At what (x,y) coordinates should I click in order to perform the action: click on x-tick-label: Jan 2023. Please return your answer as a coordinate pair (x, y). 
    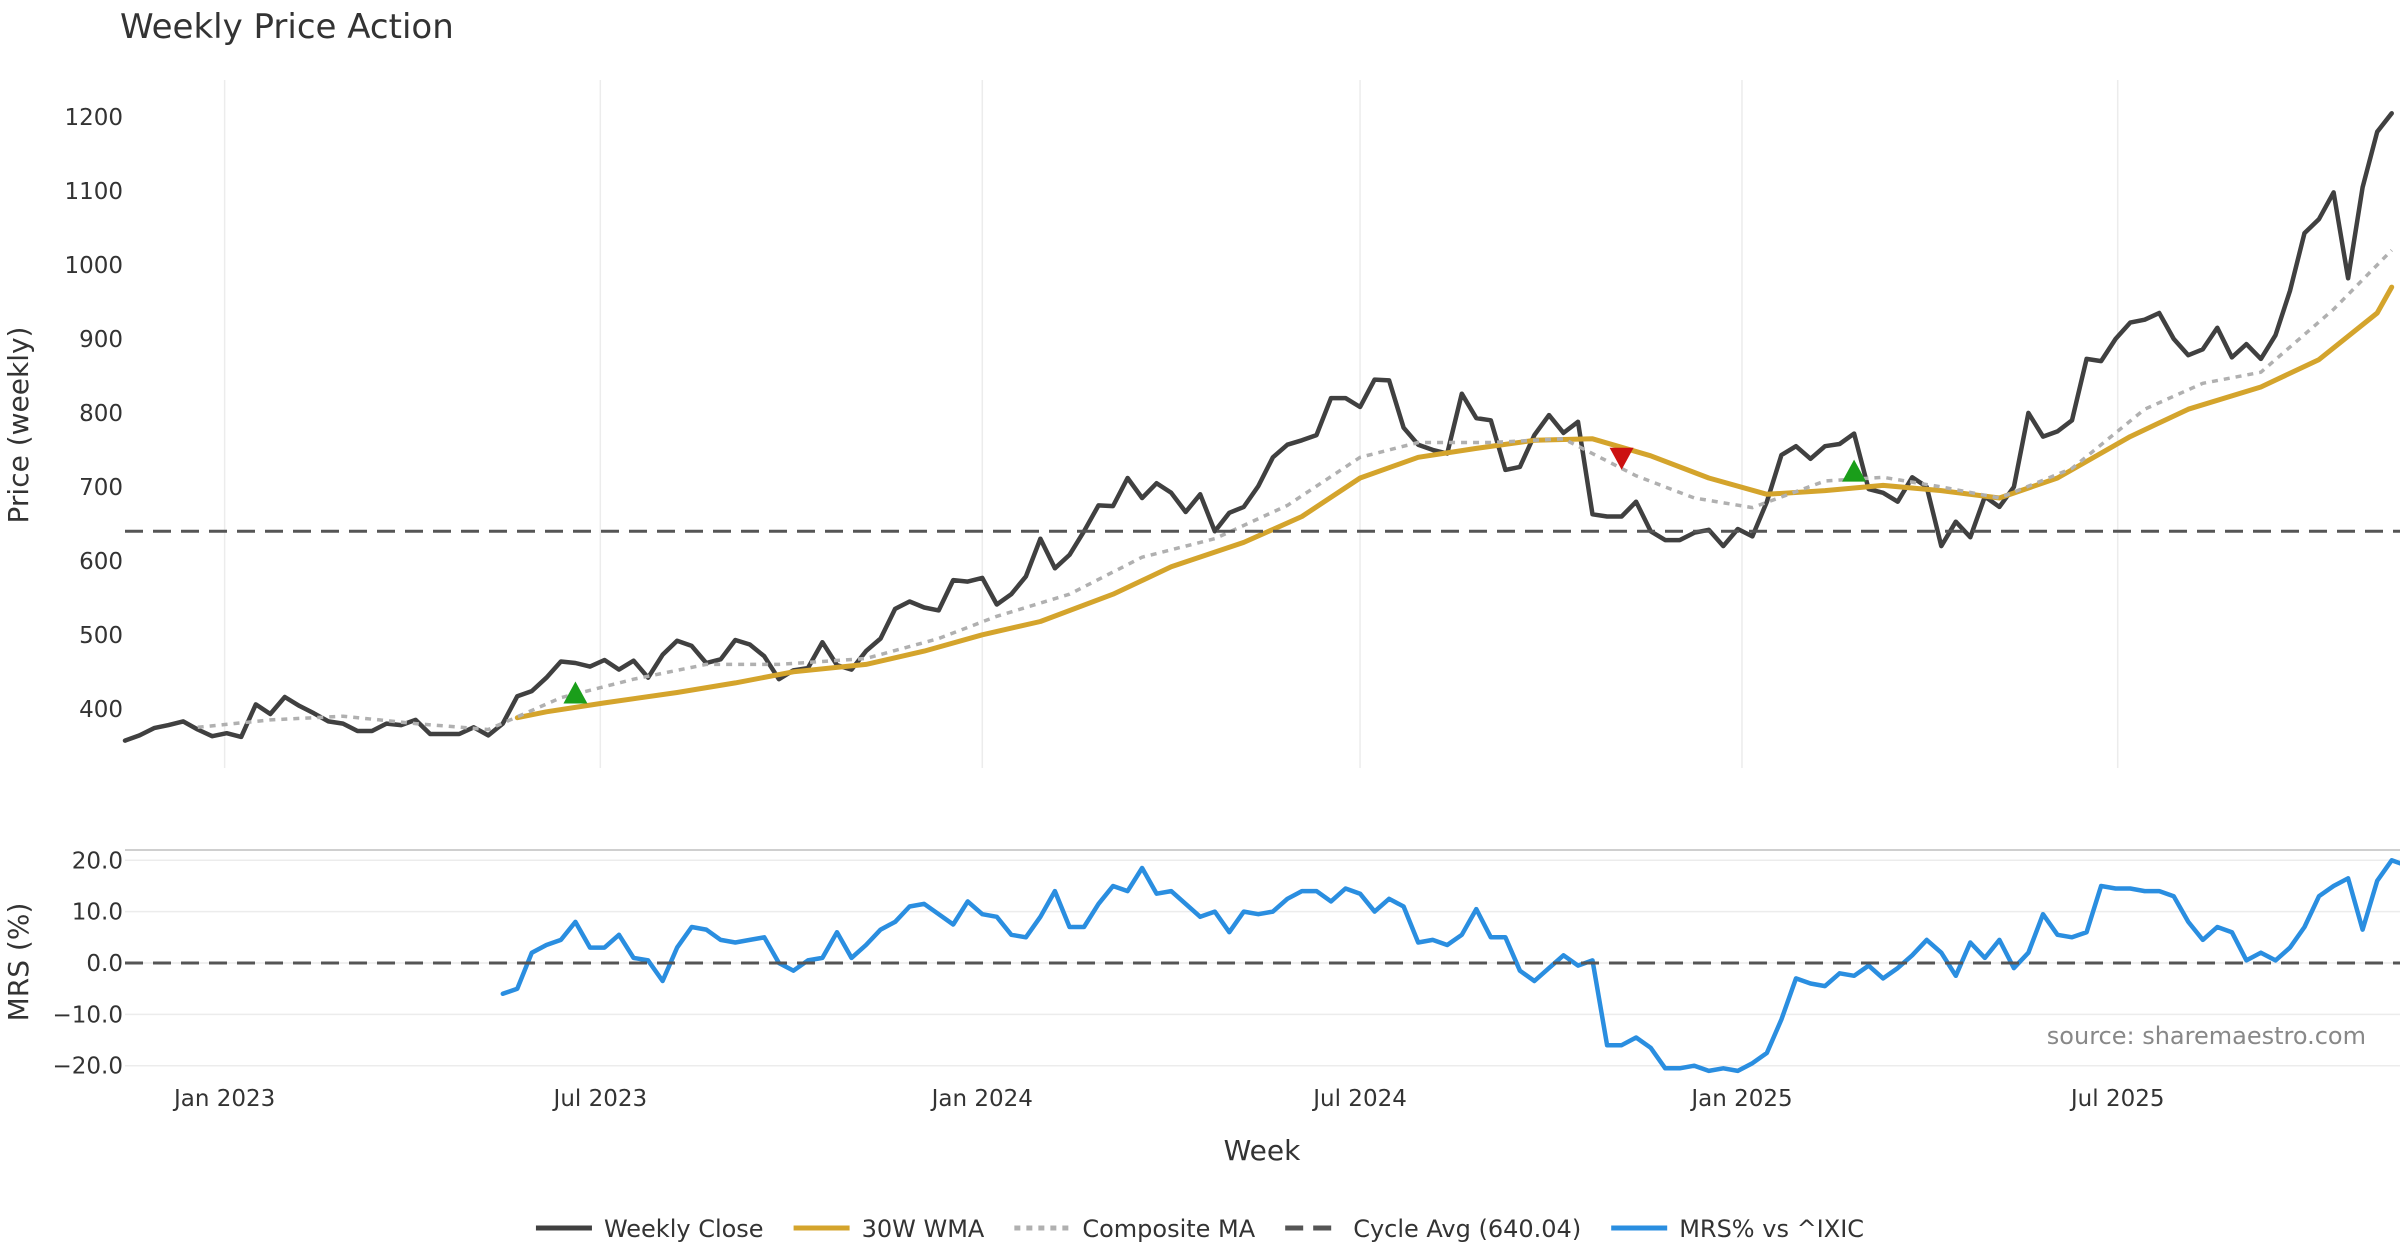
    Looking at the image, I should click on (223, 1099).